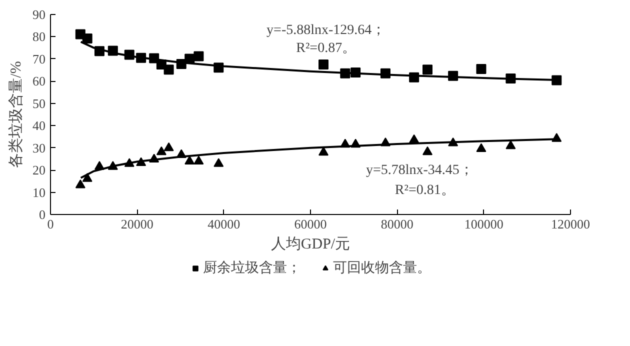  I want to click on y-tick-label: 20, so click(39, 170).